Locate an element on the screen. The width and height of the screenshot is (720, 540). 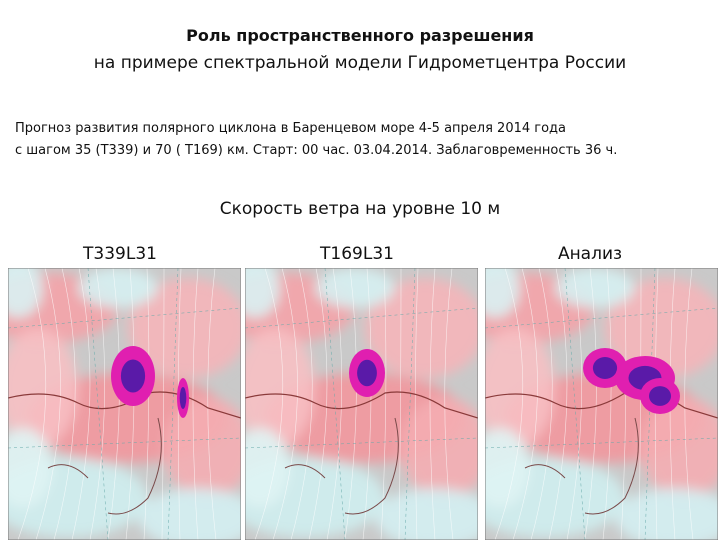
panel-label: T339L31 is located at coordinates (120, 254).